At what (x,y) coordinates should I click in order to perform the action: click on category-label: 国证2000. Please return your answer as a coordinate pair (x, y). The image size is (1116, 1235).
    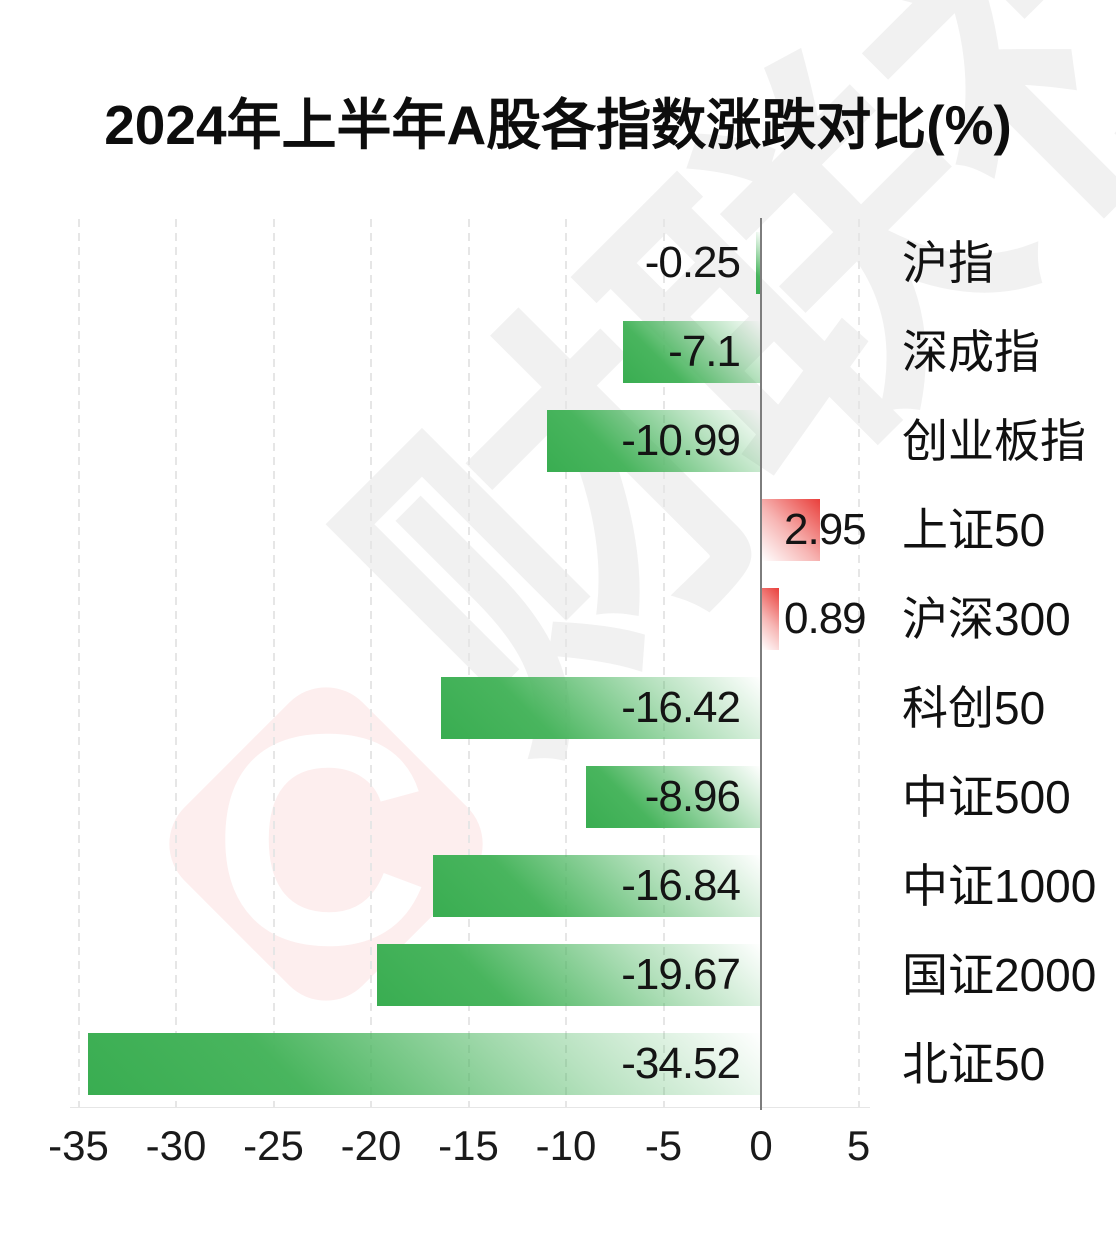
    Looking at the image, I should click on (999, 974).